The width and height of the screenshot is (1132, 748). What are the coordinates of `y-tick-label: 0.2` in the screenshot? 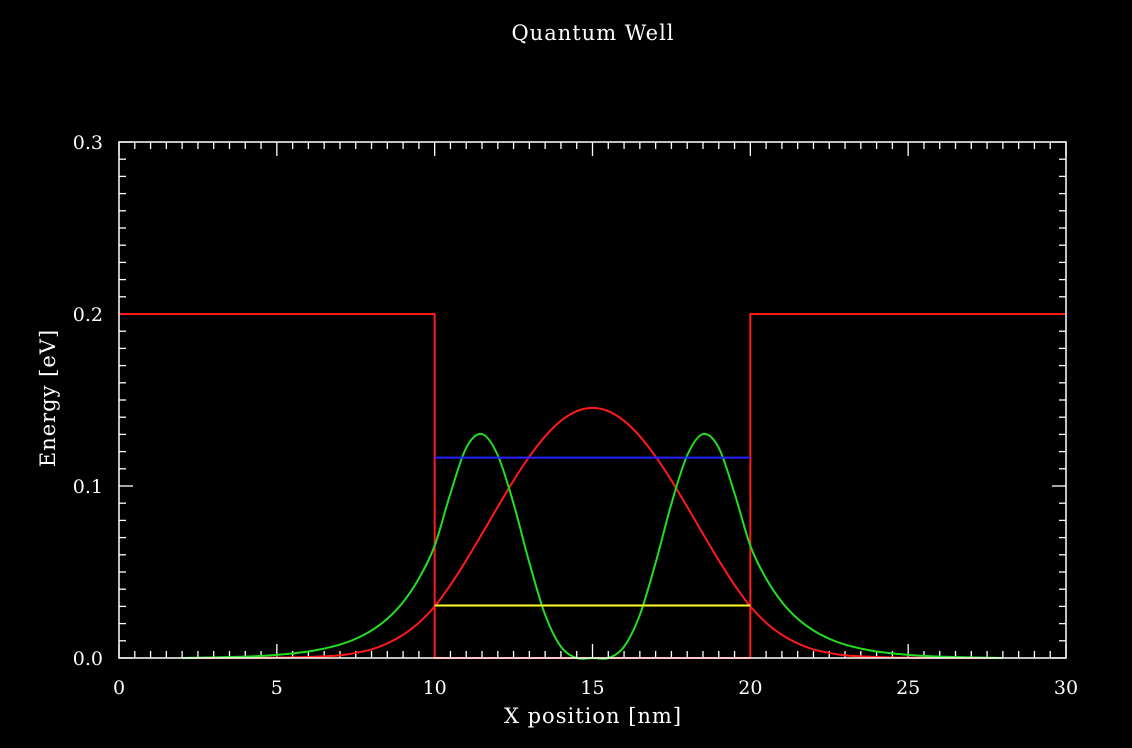 It's located at (88, 315).